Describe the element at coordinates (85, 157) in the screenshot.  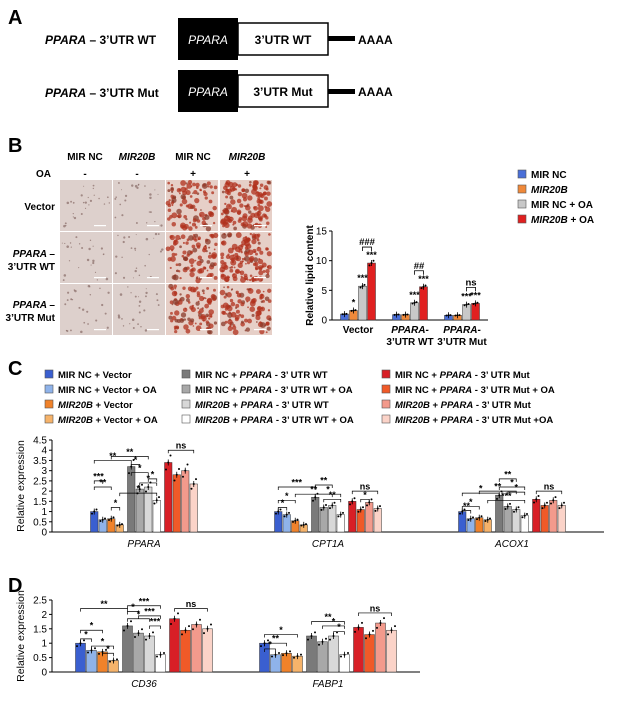
I see `col-header-1: MIR NC` at that location.